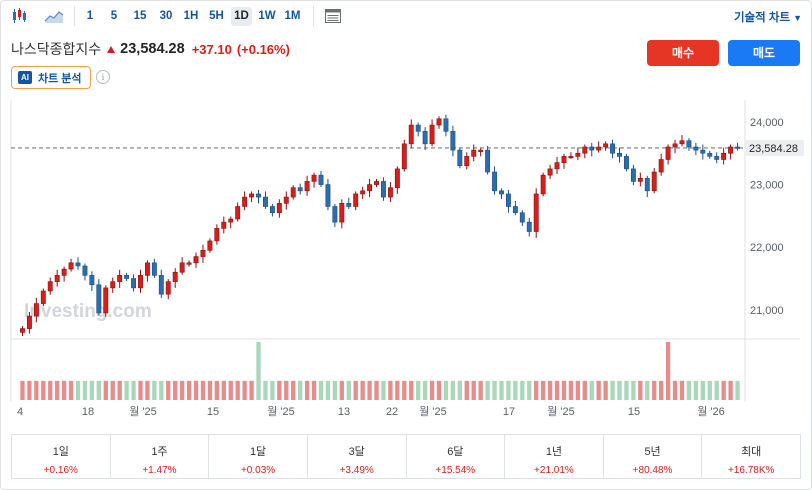 This screenshot has width=812, height=490. I want to click on y-tick-label: 23,000, so click(767, 186).